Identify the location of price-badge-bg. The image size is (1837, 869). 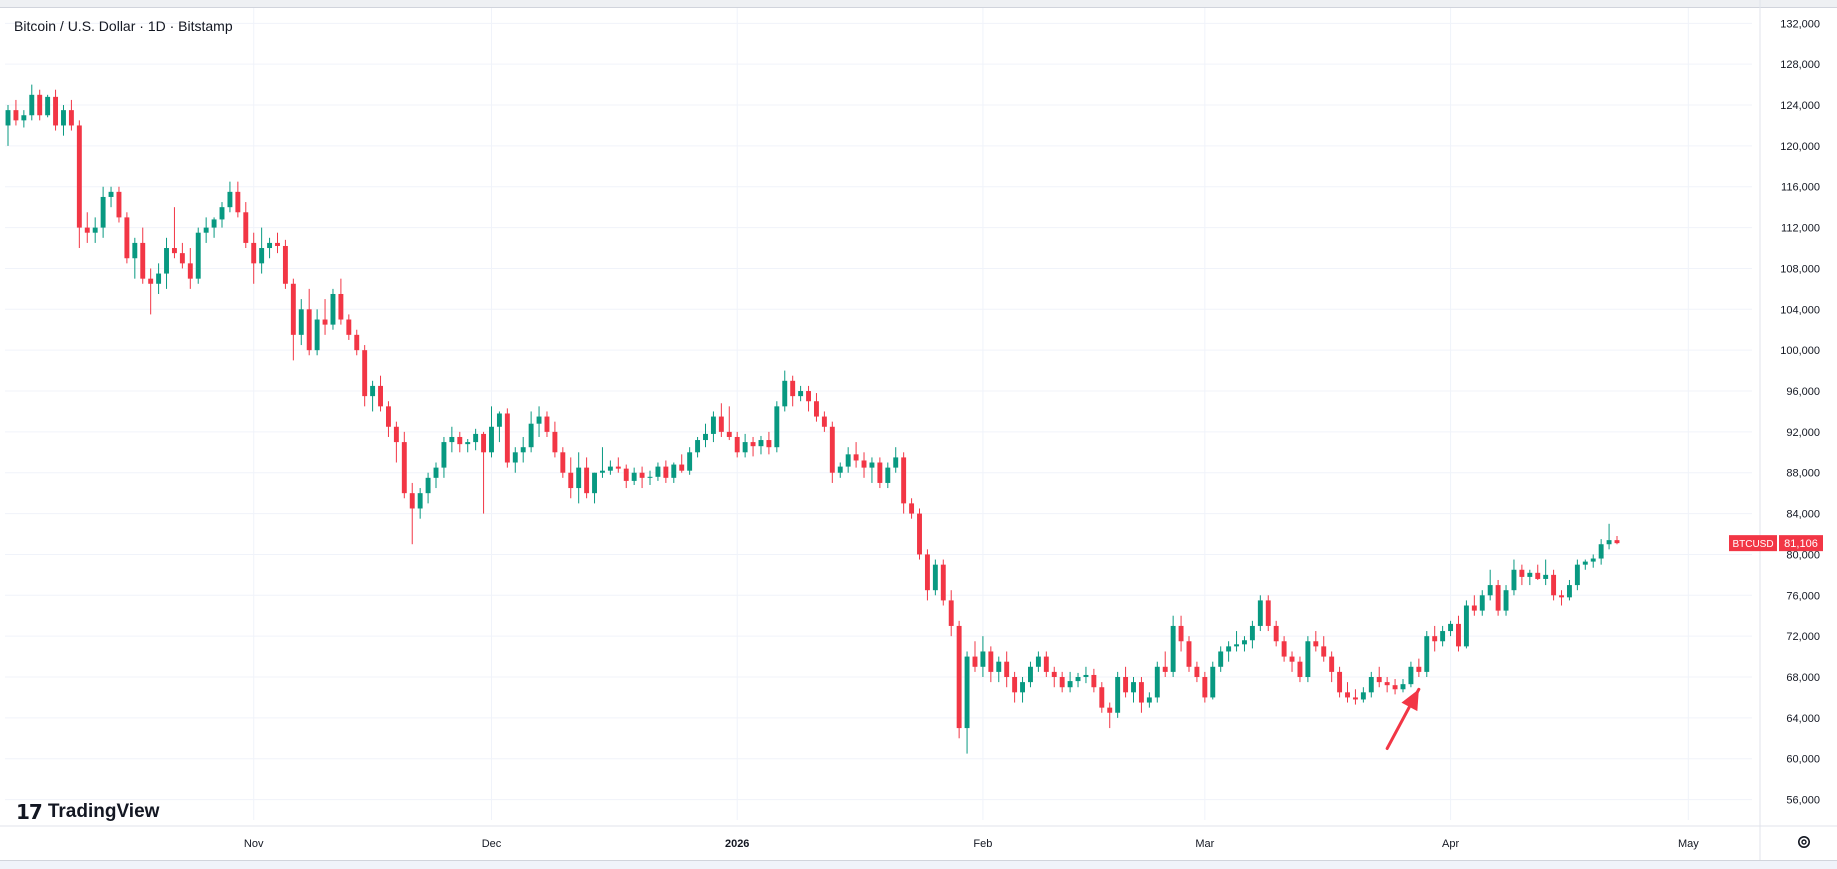
(1801, 543).